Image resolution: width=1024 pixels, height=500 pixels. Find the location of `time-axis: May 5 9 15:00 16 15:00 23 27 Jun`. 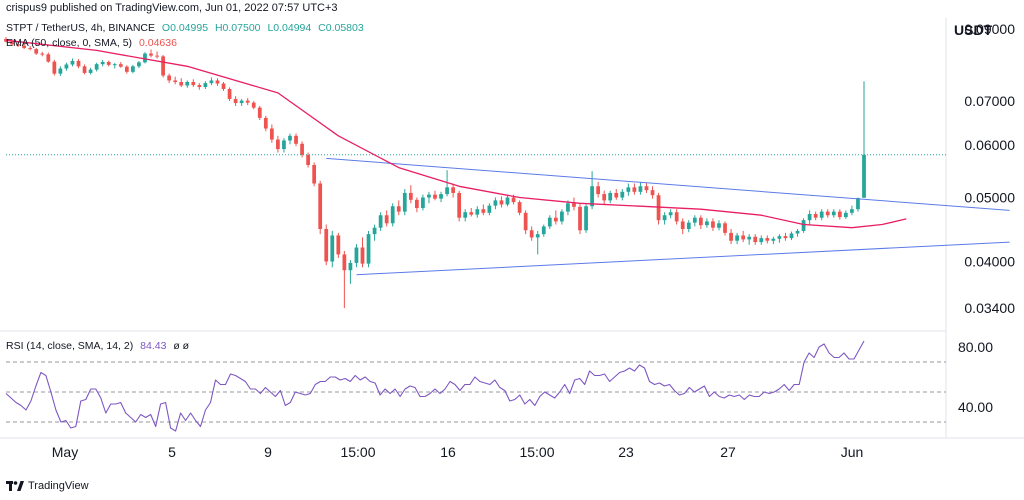

time-axis: May 5 9 15:00 16 15:00 23 27 Jun is located at coordinates (458, 452).